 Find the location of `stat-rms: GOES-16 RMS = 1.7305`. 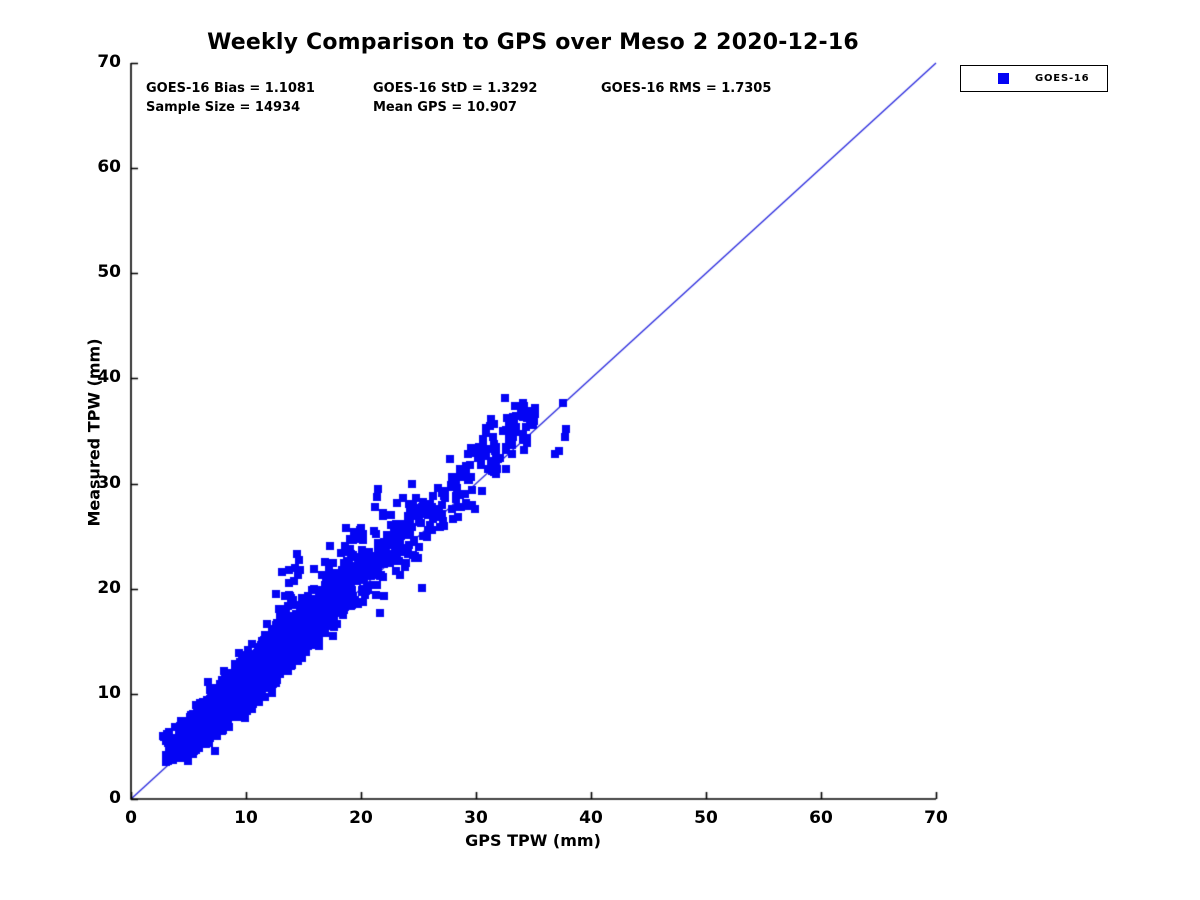

stat-rms: GOES-16 RMS = 1.7305 is located at coordinates (686, 88).